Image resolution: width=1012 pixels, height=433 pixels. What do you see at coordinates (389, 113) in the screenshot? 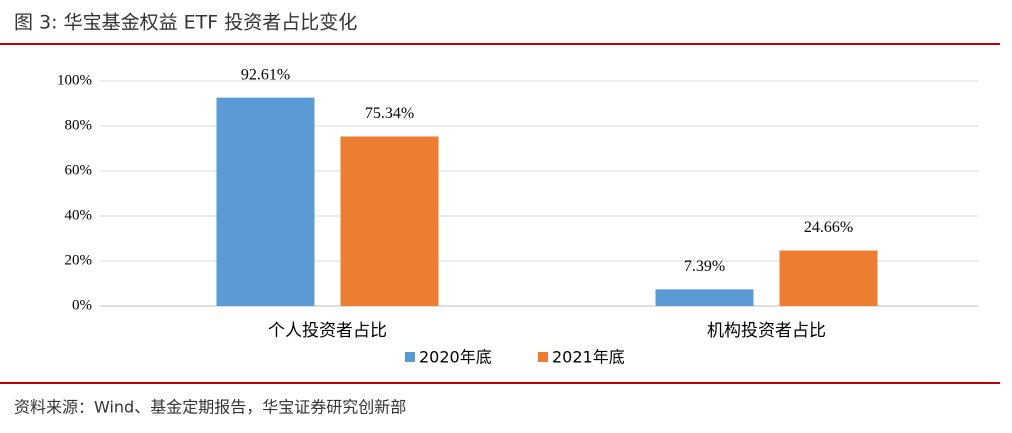
I see `data-label: 75.34%` at bounding box center [389, 113].